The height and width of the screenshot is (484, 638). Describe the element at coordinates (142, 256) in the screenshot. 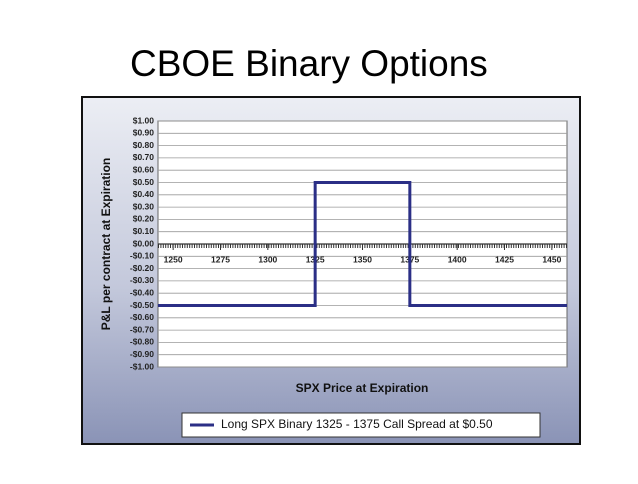

I see `y-tick-label: -$0.10` at that location.